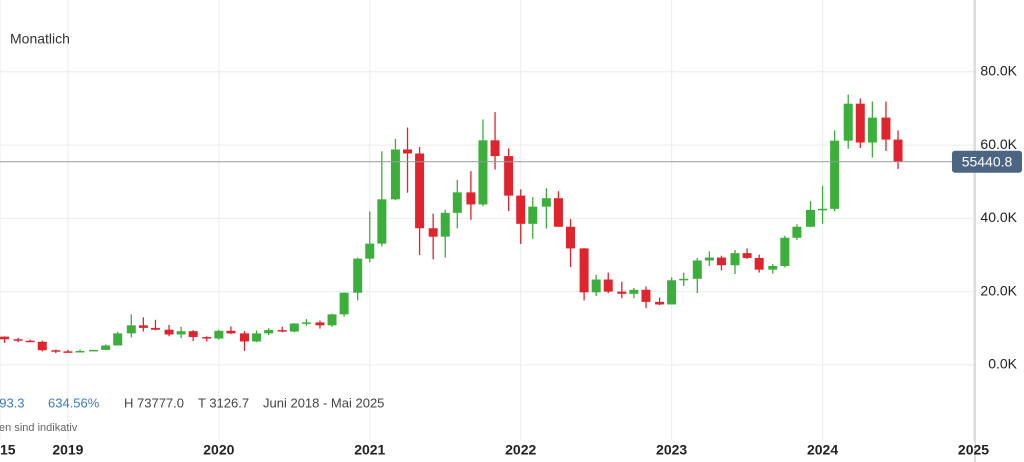  I want to click on high: H 73777.0, so click(154, 402).